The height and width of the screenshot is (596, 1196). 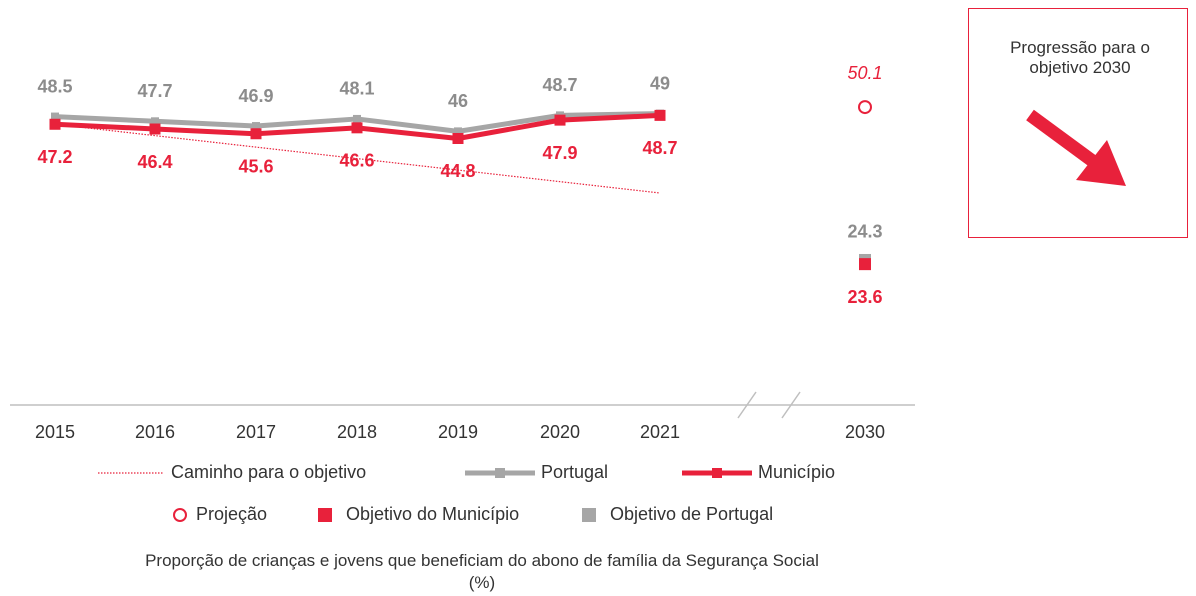 I want to click on data-label: 47.2, so click(x=54, y=157).